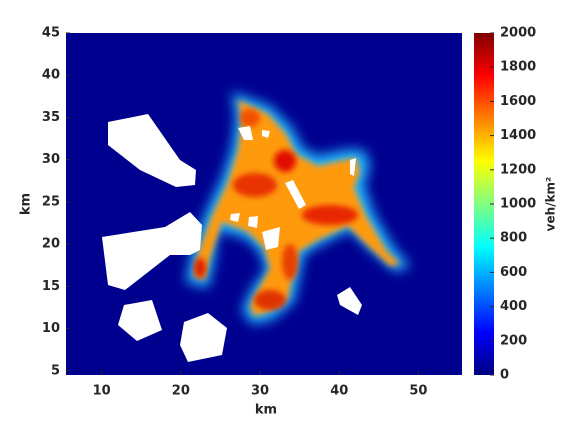  Describe the element at coordinates (518, 33) in the screenshot. I see `colorbar-tick-label: 2000` at that location.